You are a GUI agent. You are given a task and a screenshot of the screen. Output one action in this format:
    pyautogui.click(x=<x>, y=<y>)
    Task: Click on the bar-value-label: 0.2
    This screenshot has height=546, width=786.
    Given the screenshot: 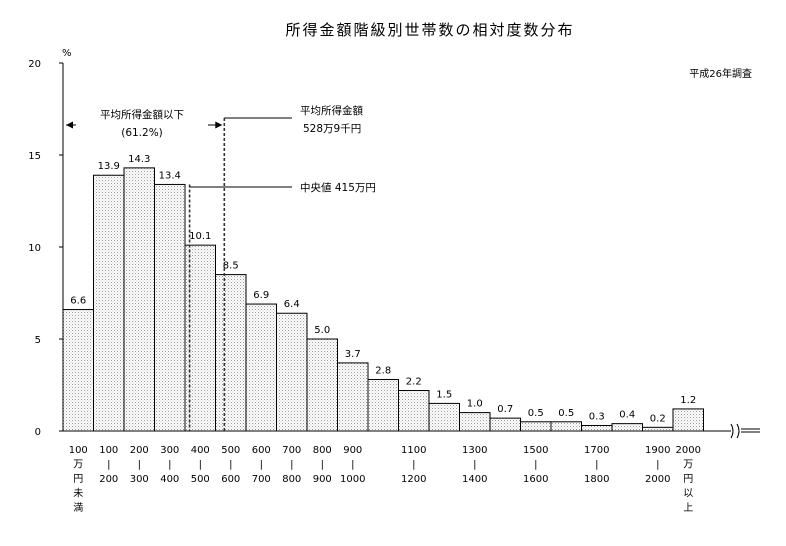 What is the action you would take?
    pyautogui.click(x=658, y=418)
    